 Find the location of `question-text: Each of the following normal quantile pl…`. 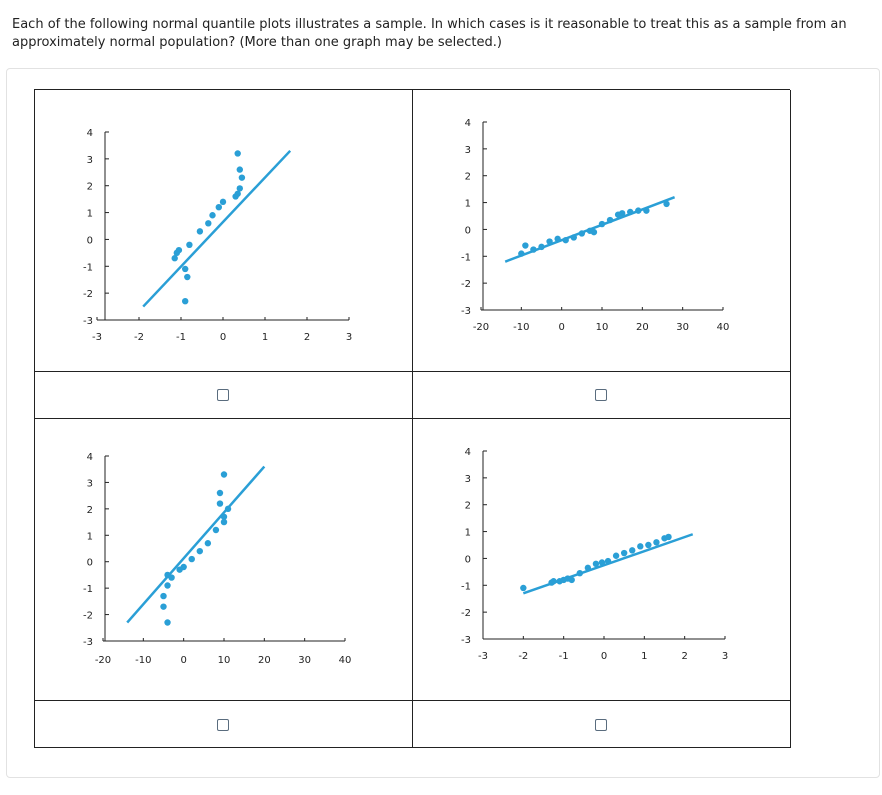

question-text: Each of the following normal quantile pl… is located at coordinates (429, 33).